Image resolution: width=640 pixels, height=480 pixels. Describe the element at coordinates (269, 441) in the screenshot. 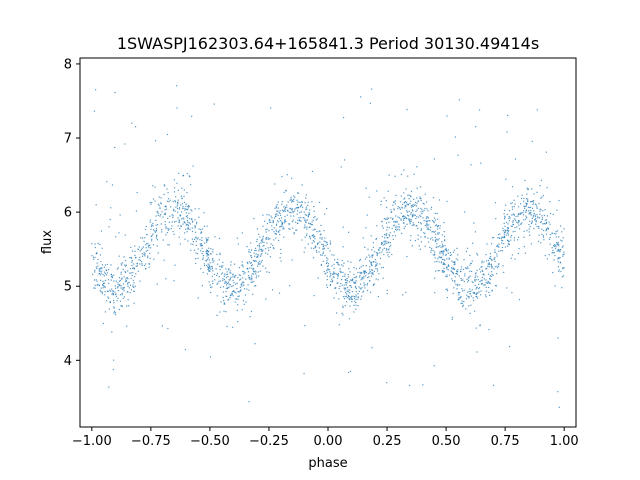

I see `x-tick-label: −0.25` at that location.